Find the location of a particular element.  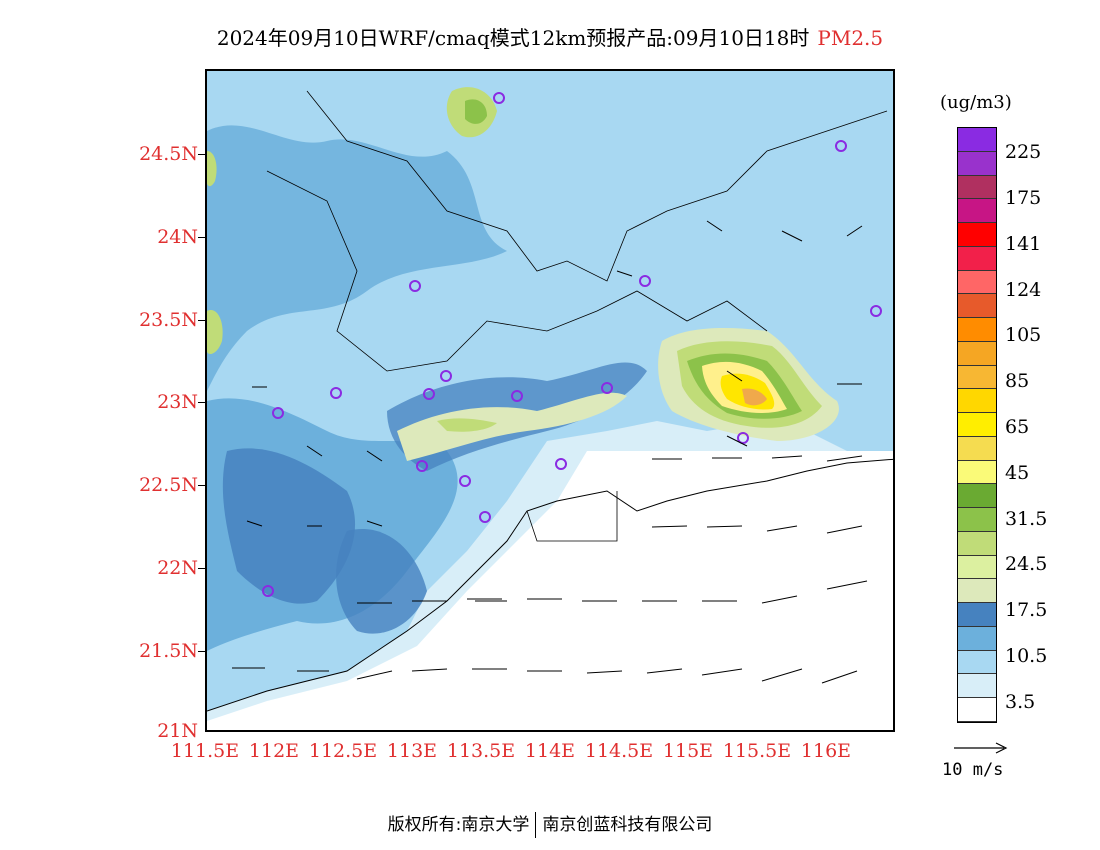

colorbar-label: 17.5 is located at coordinates (1026, 610).